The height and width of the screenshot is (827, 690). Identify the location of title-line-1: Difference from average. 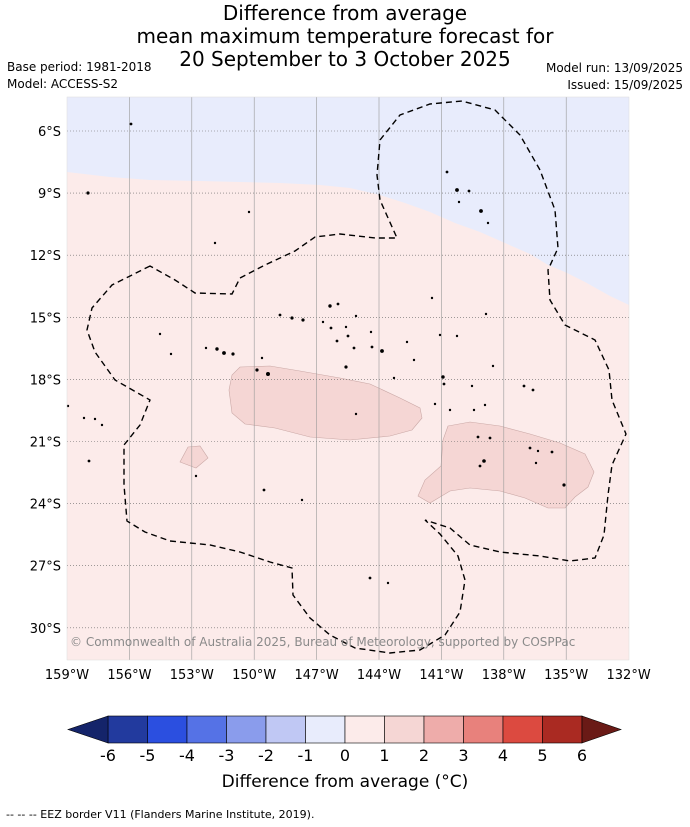
(345, 13).